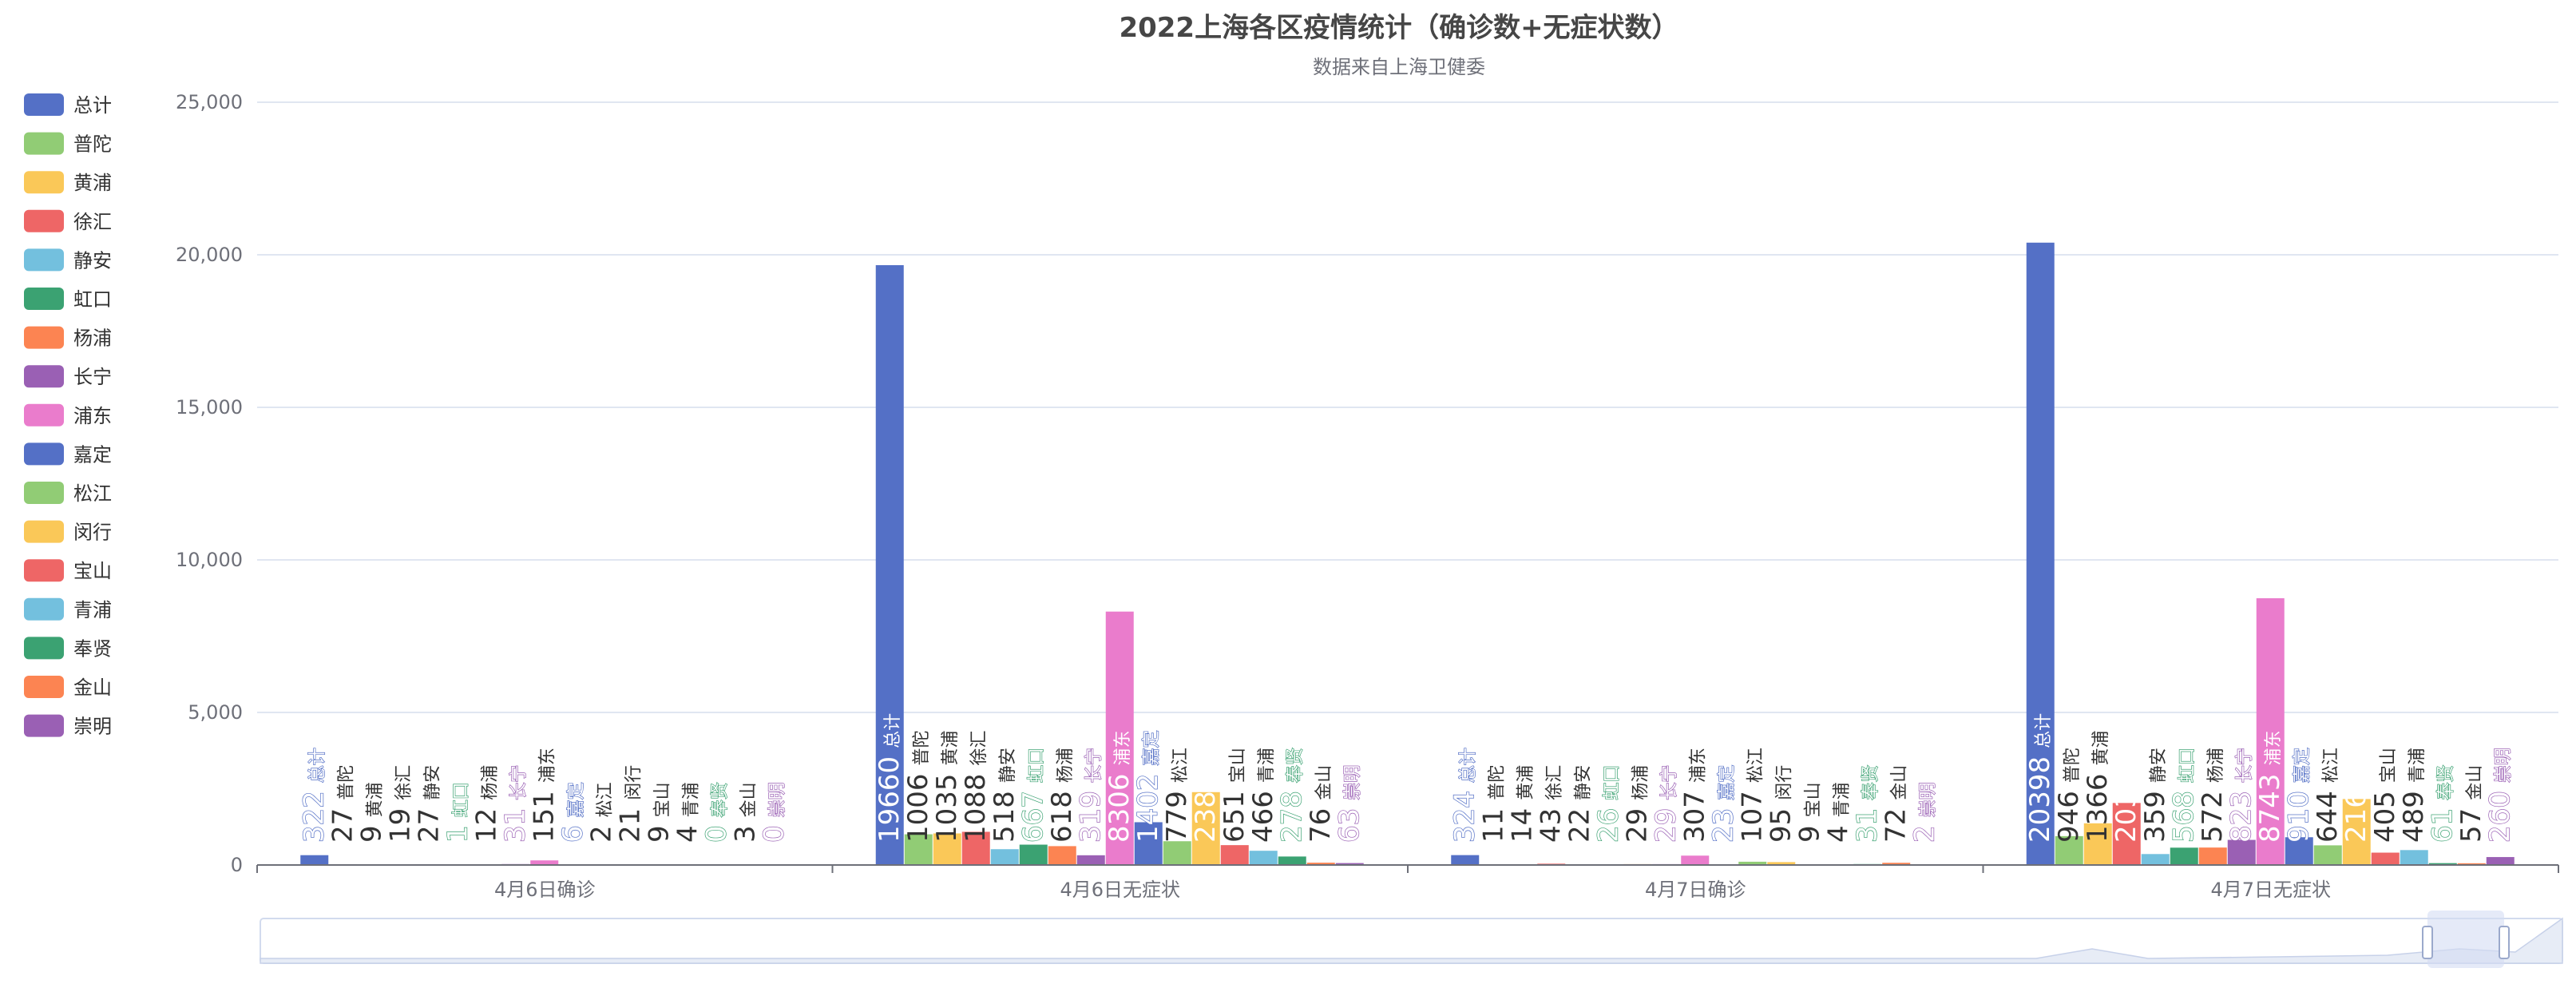  Describe the element at coordinates (947, 786) in the screenshot. I see `bar-label: 1035 黄浦` at that location.